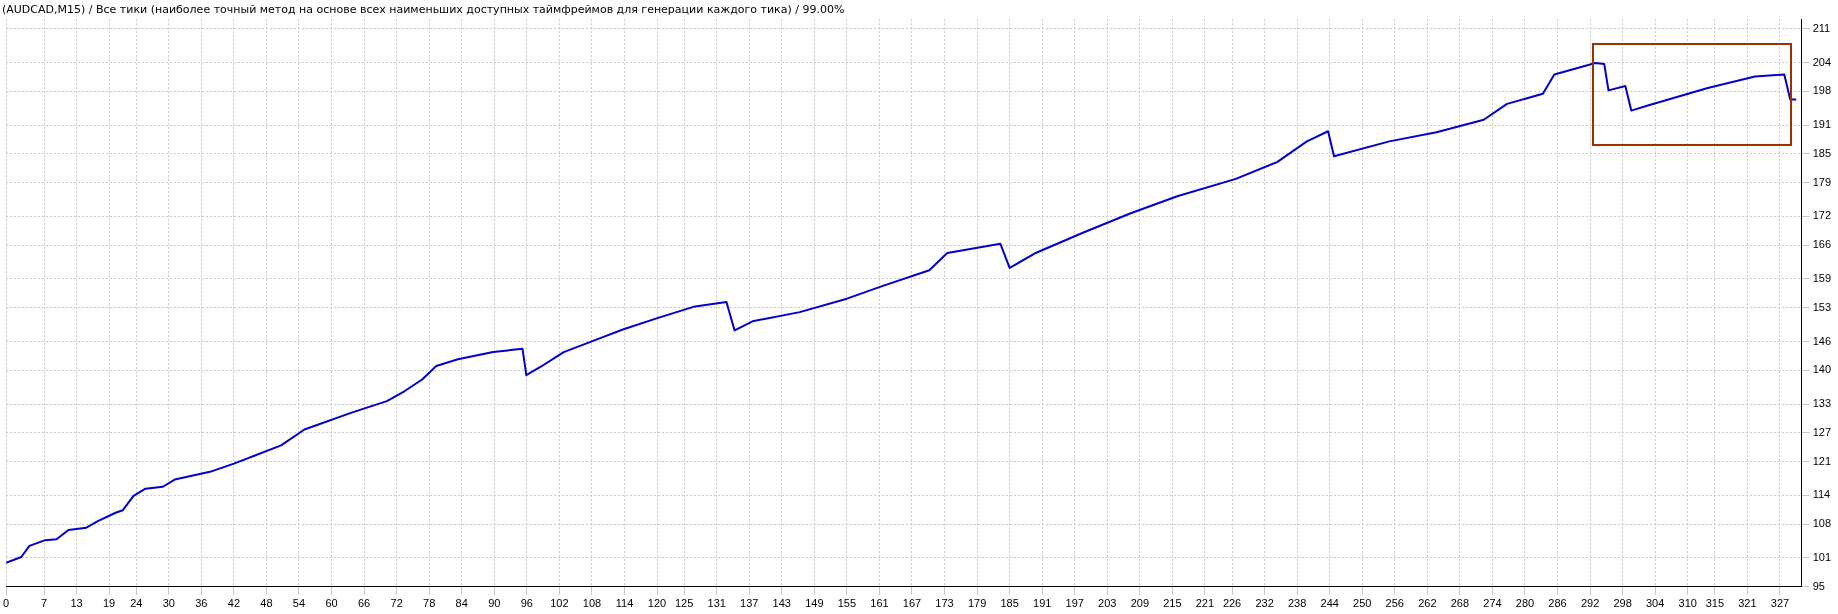 This screenshot has width=1838, height=614. I want to click on x-tick-label: 280, so click(1525, 603).